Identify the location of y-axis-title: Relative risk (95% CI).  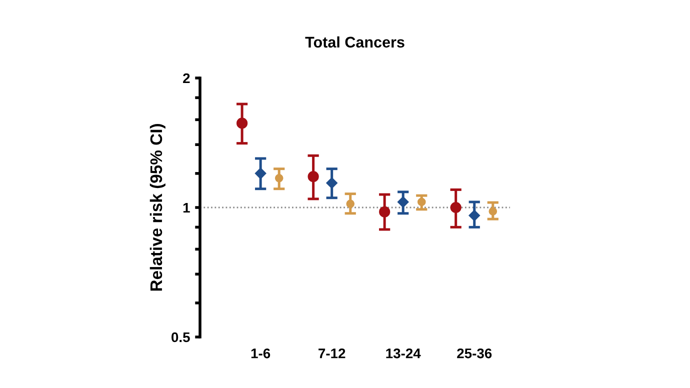
(158, 207).